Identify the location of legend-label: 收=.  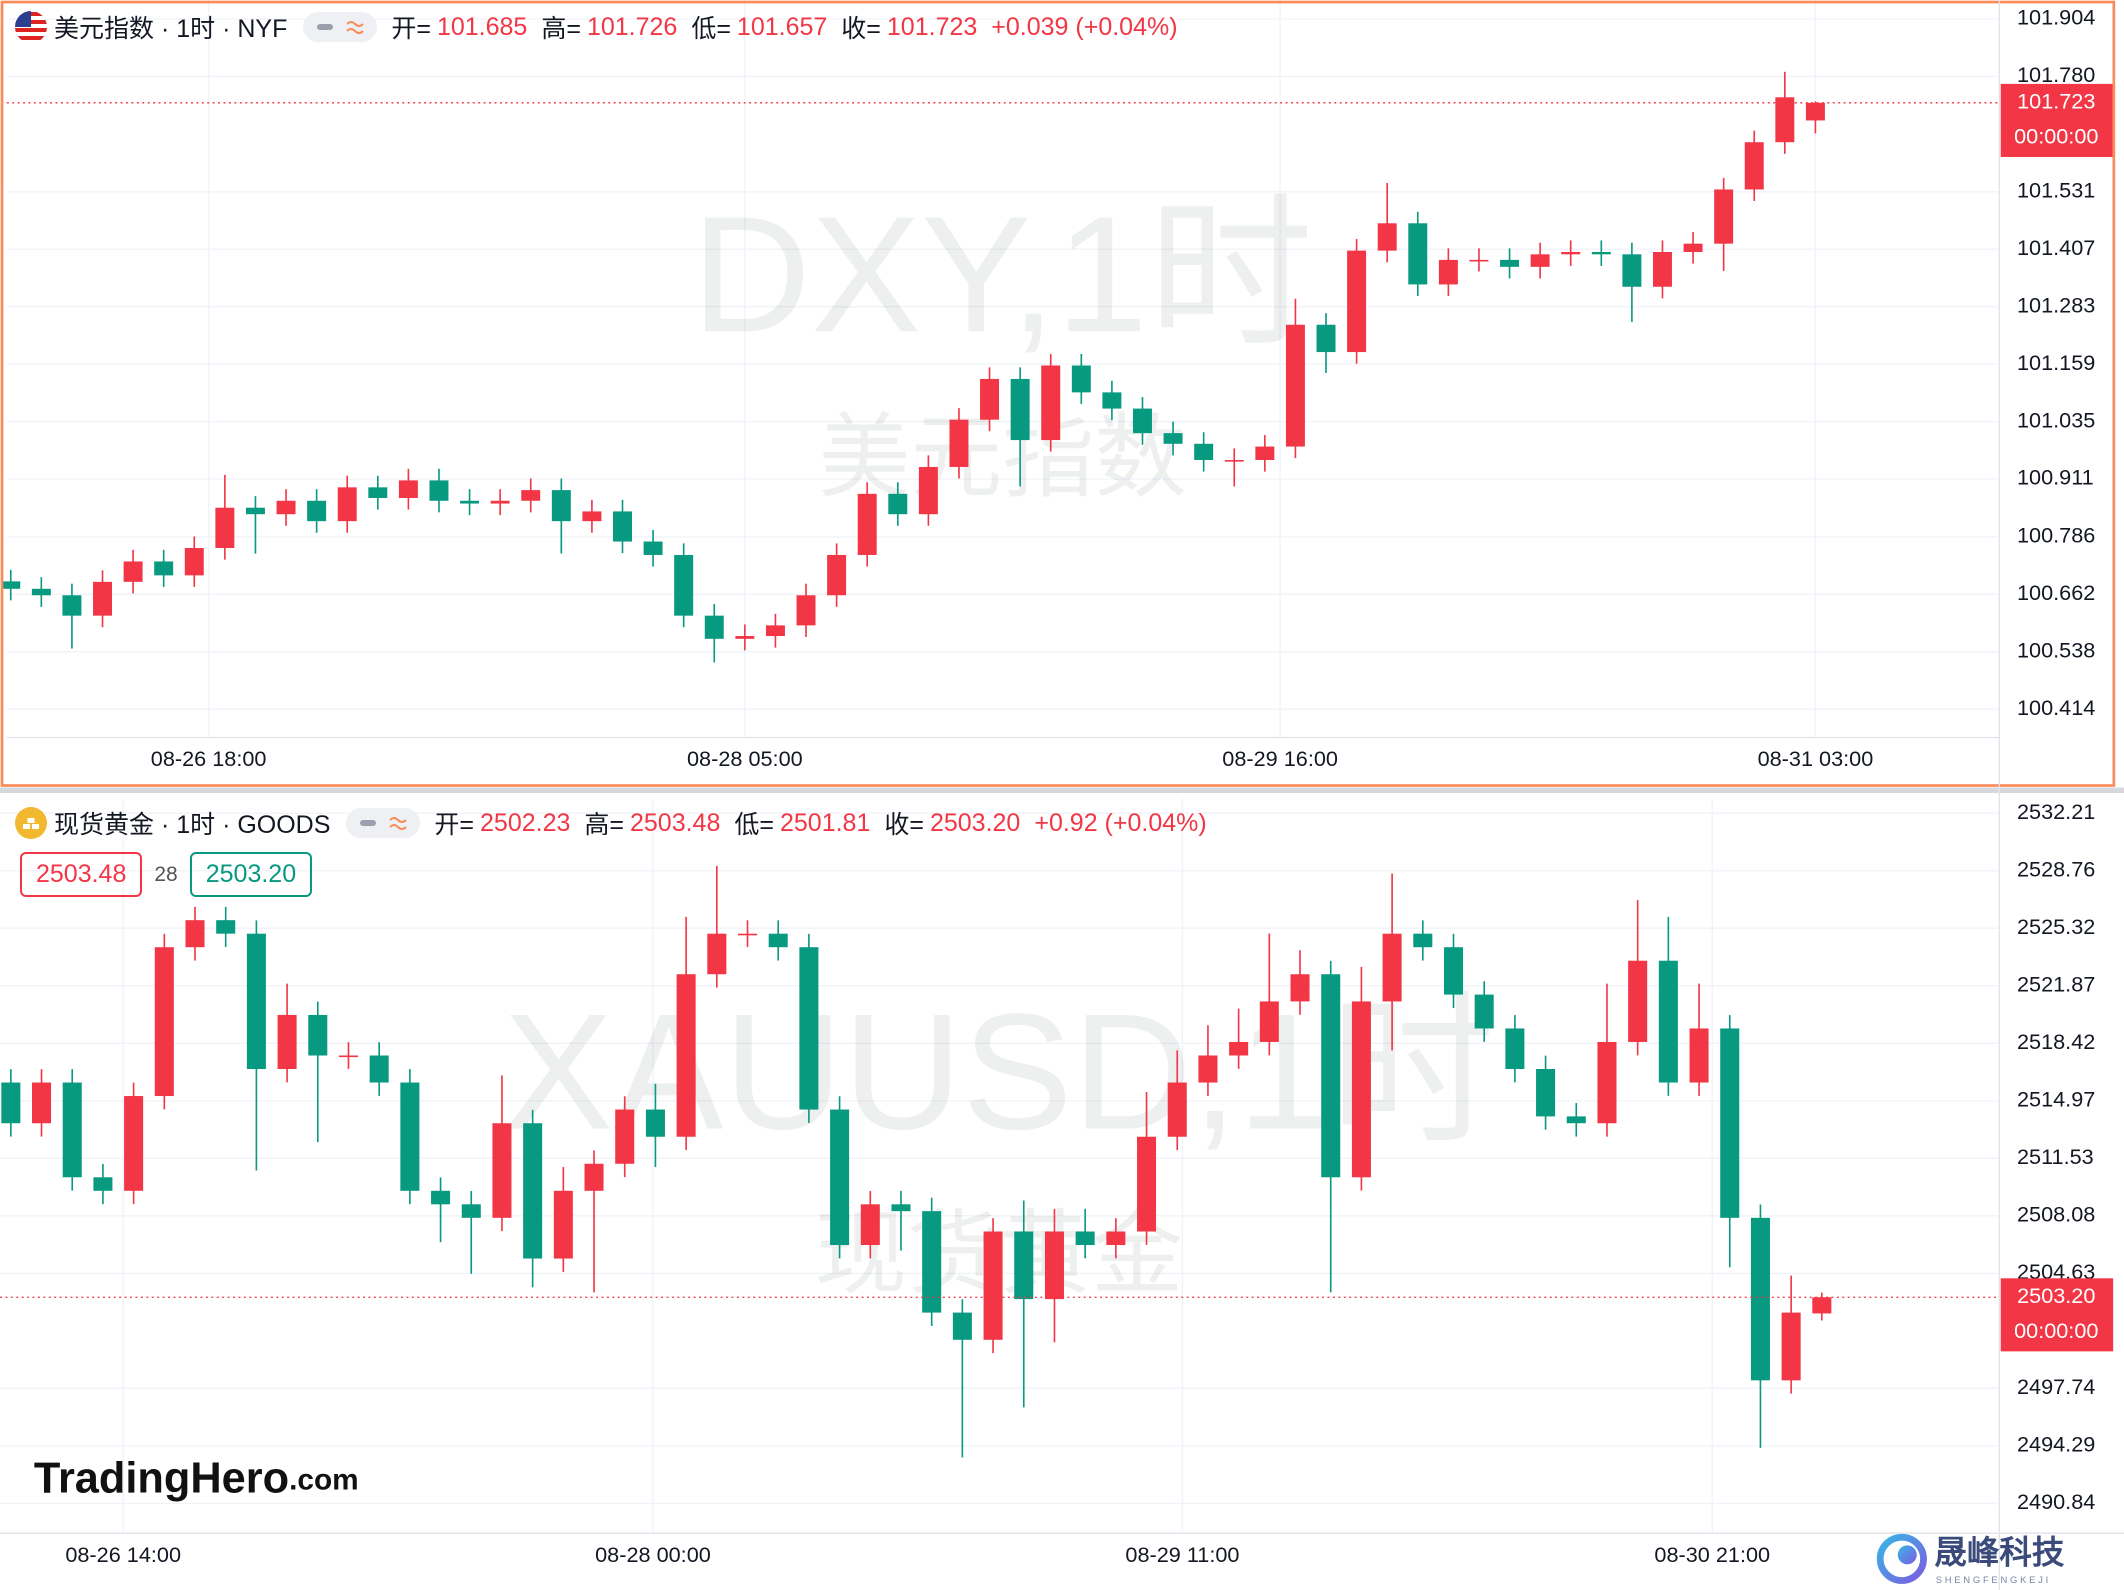
(861, 29).